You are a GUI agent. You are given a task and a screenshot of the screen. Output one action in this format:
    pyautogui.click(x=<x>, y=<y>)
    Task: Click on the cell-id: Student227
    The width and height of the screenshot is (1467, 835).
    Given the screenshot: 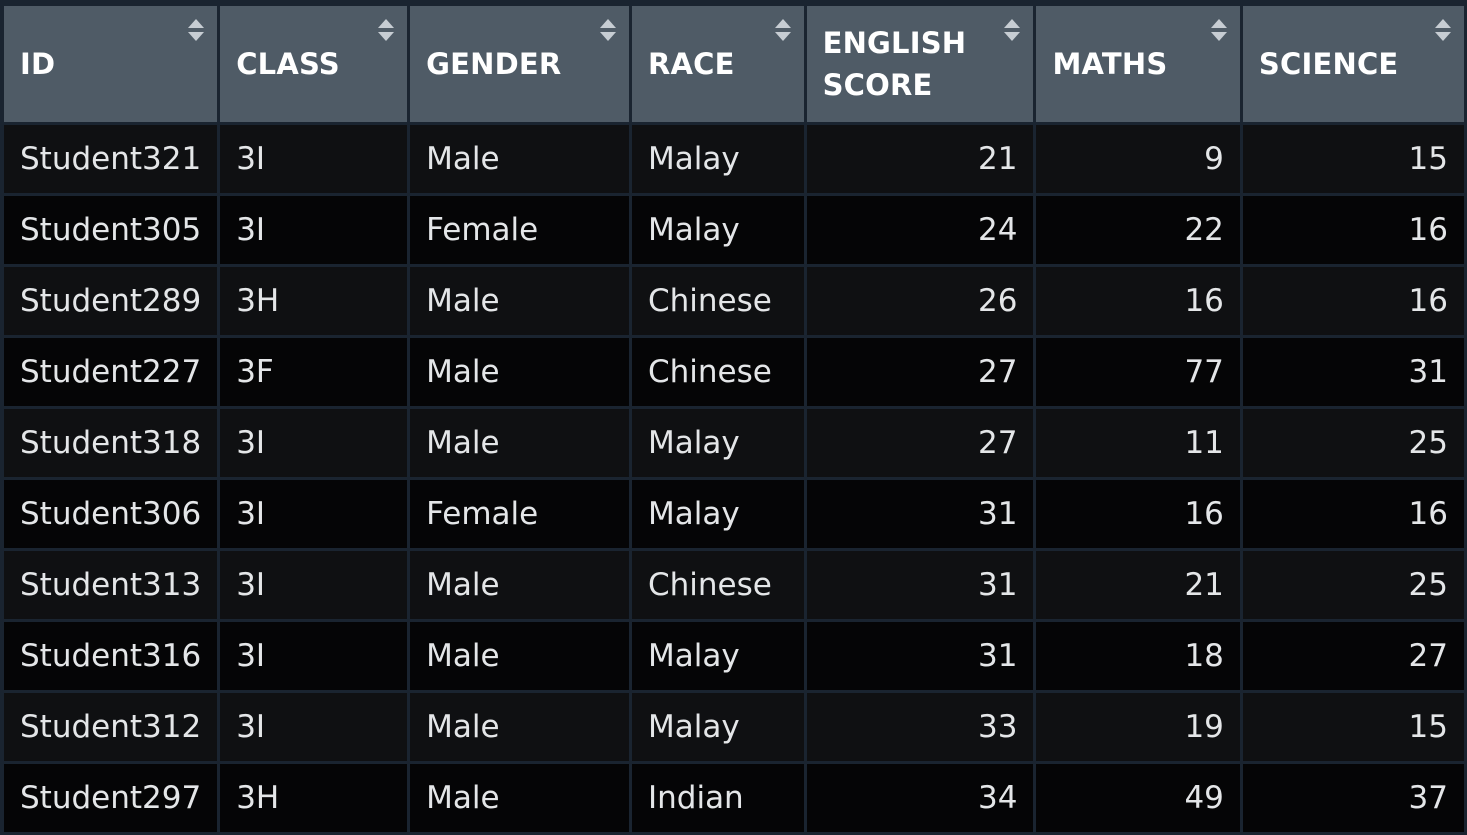 What is the action you would take?
    pyautogui.click(x=111, y=372)
    